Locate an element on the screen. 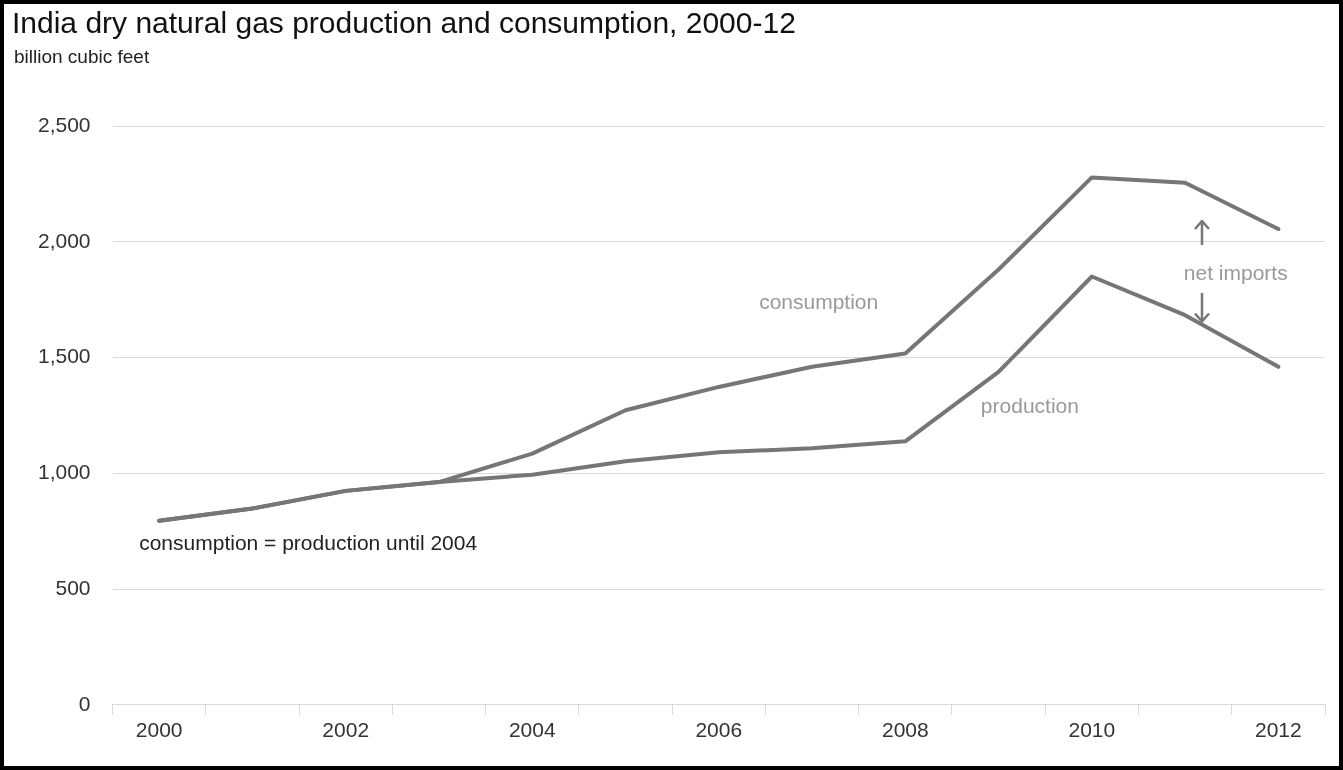  x-tick-label: 2004 is located at coordinates (532, 730).